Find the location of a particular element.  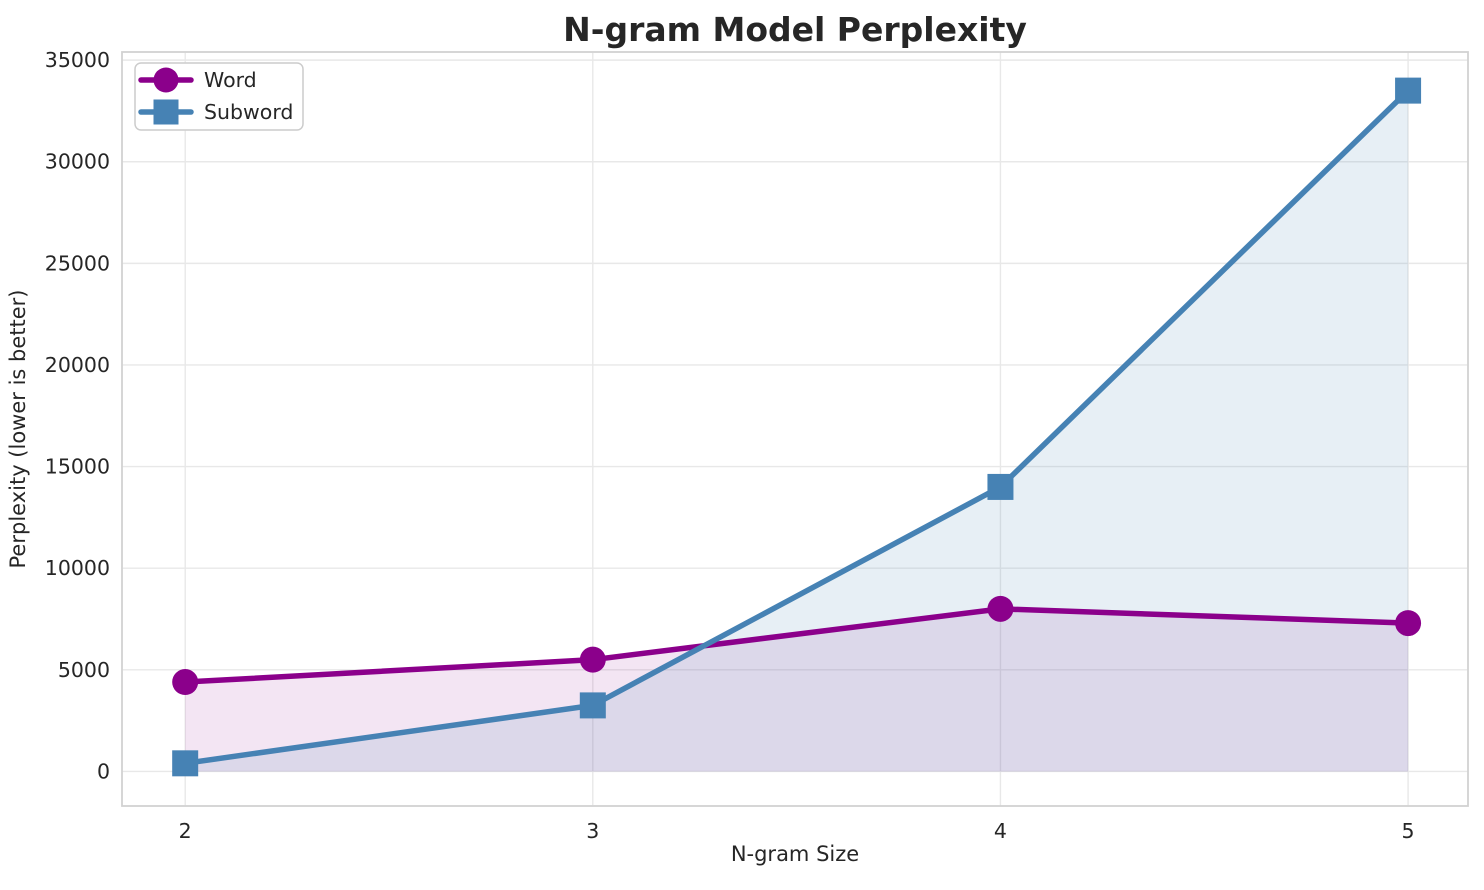

y-tick-label: 30000 is located at coordinates (77, 162).